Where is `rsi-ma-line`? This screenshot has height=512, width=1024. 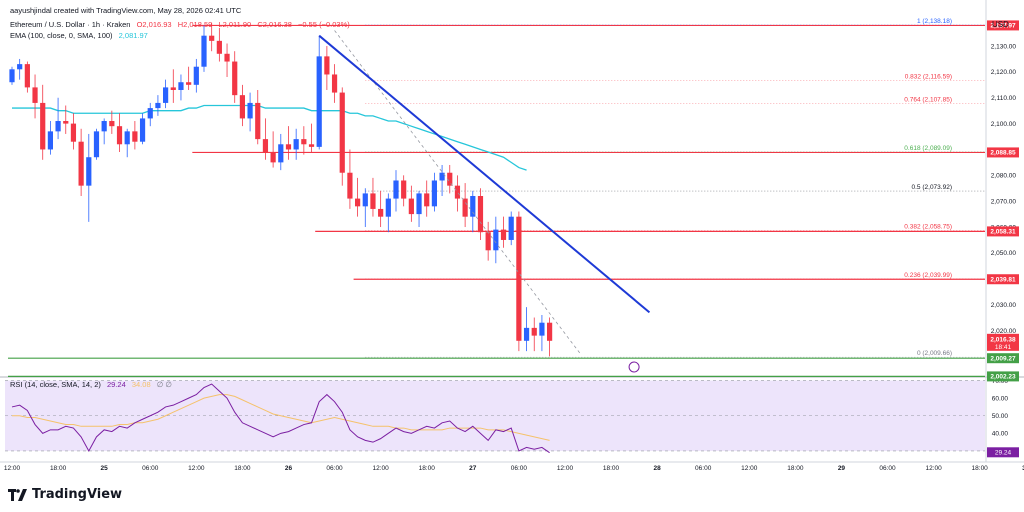
rsi-ma-line is located at coordinates (281, 417).